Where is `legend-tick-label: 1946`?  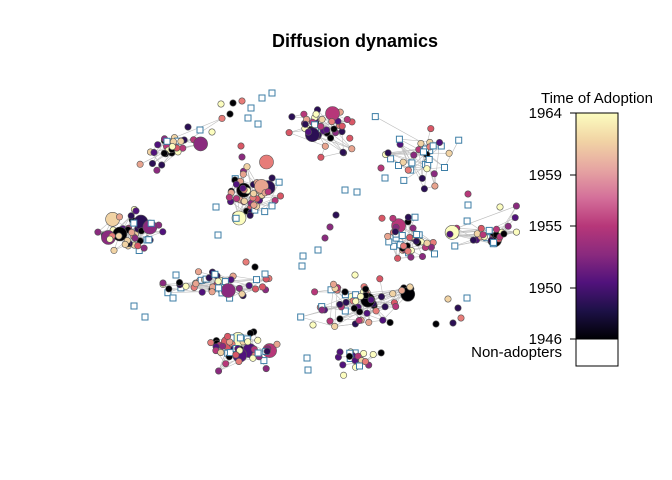
legend-tick-label: 1946 is located at coordinates (545, 339).